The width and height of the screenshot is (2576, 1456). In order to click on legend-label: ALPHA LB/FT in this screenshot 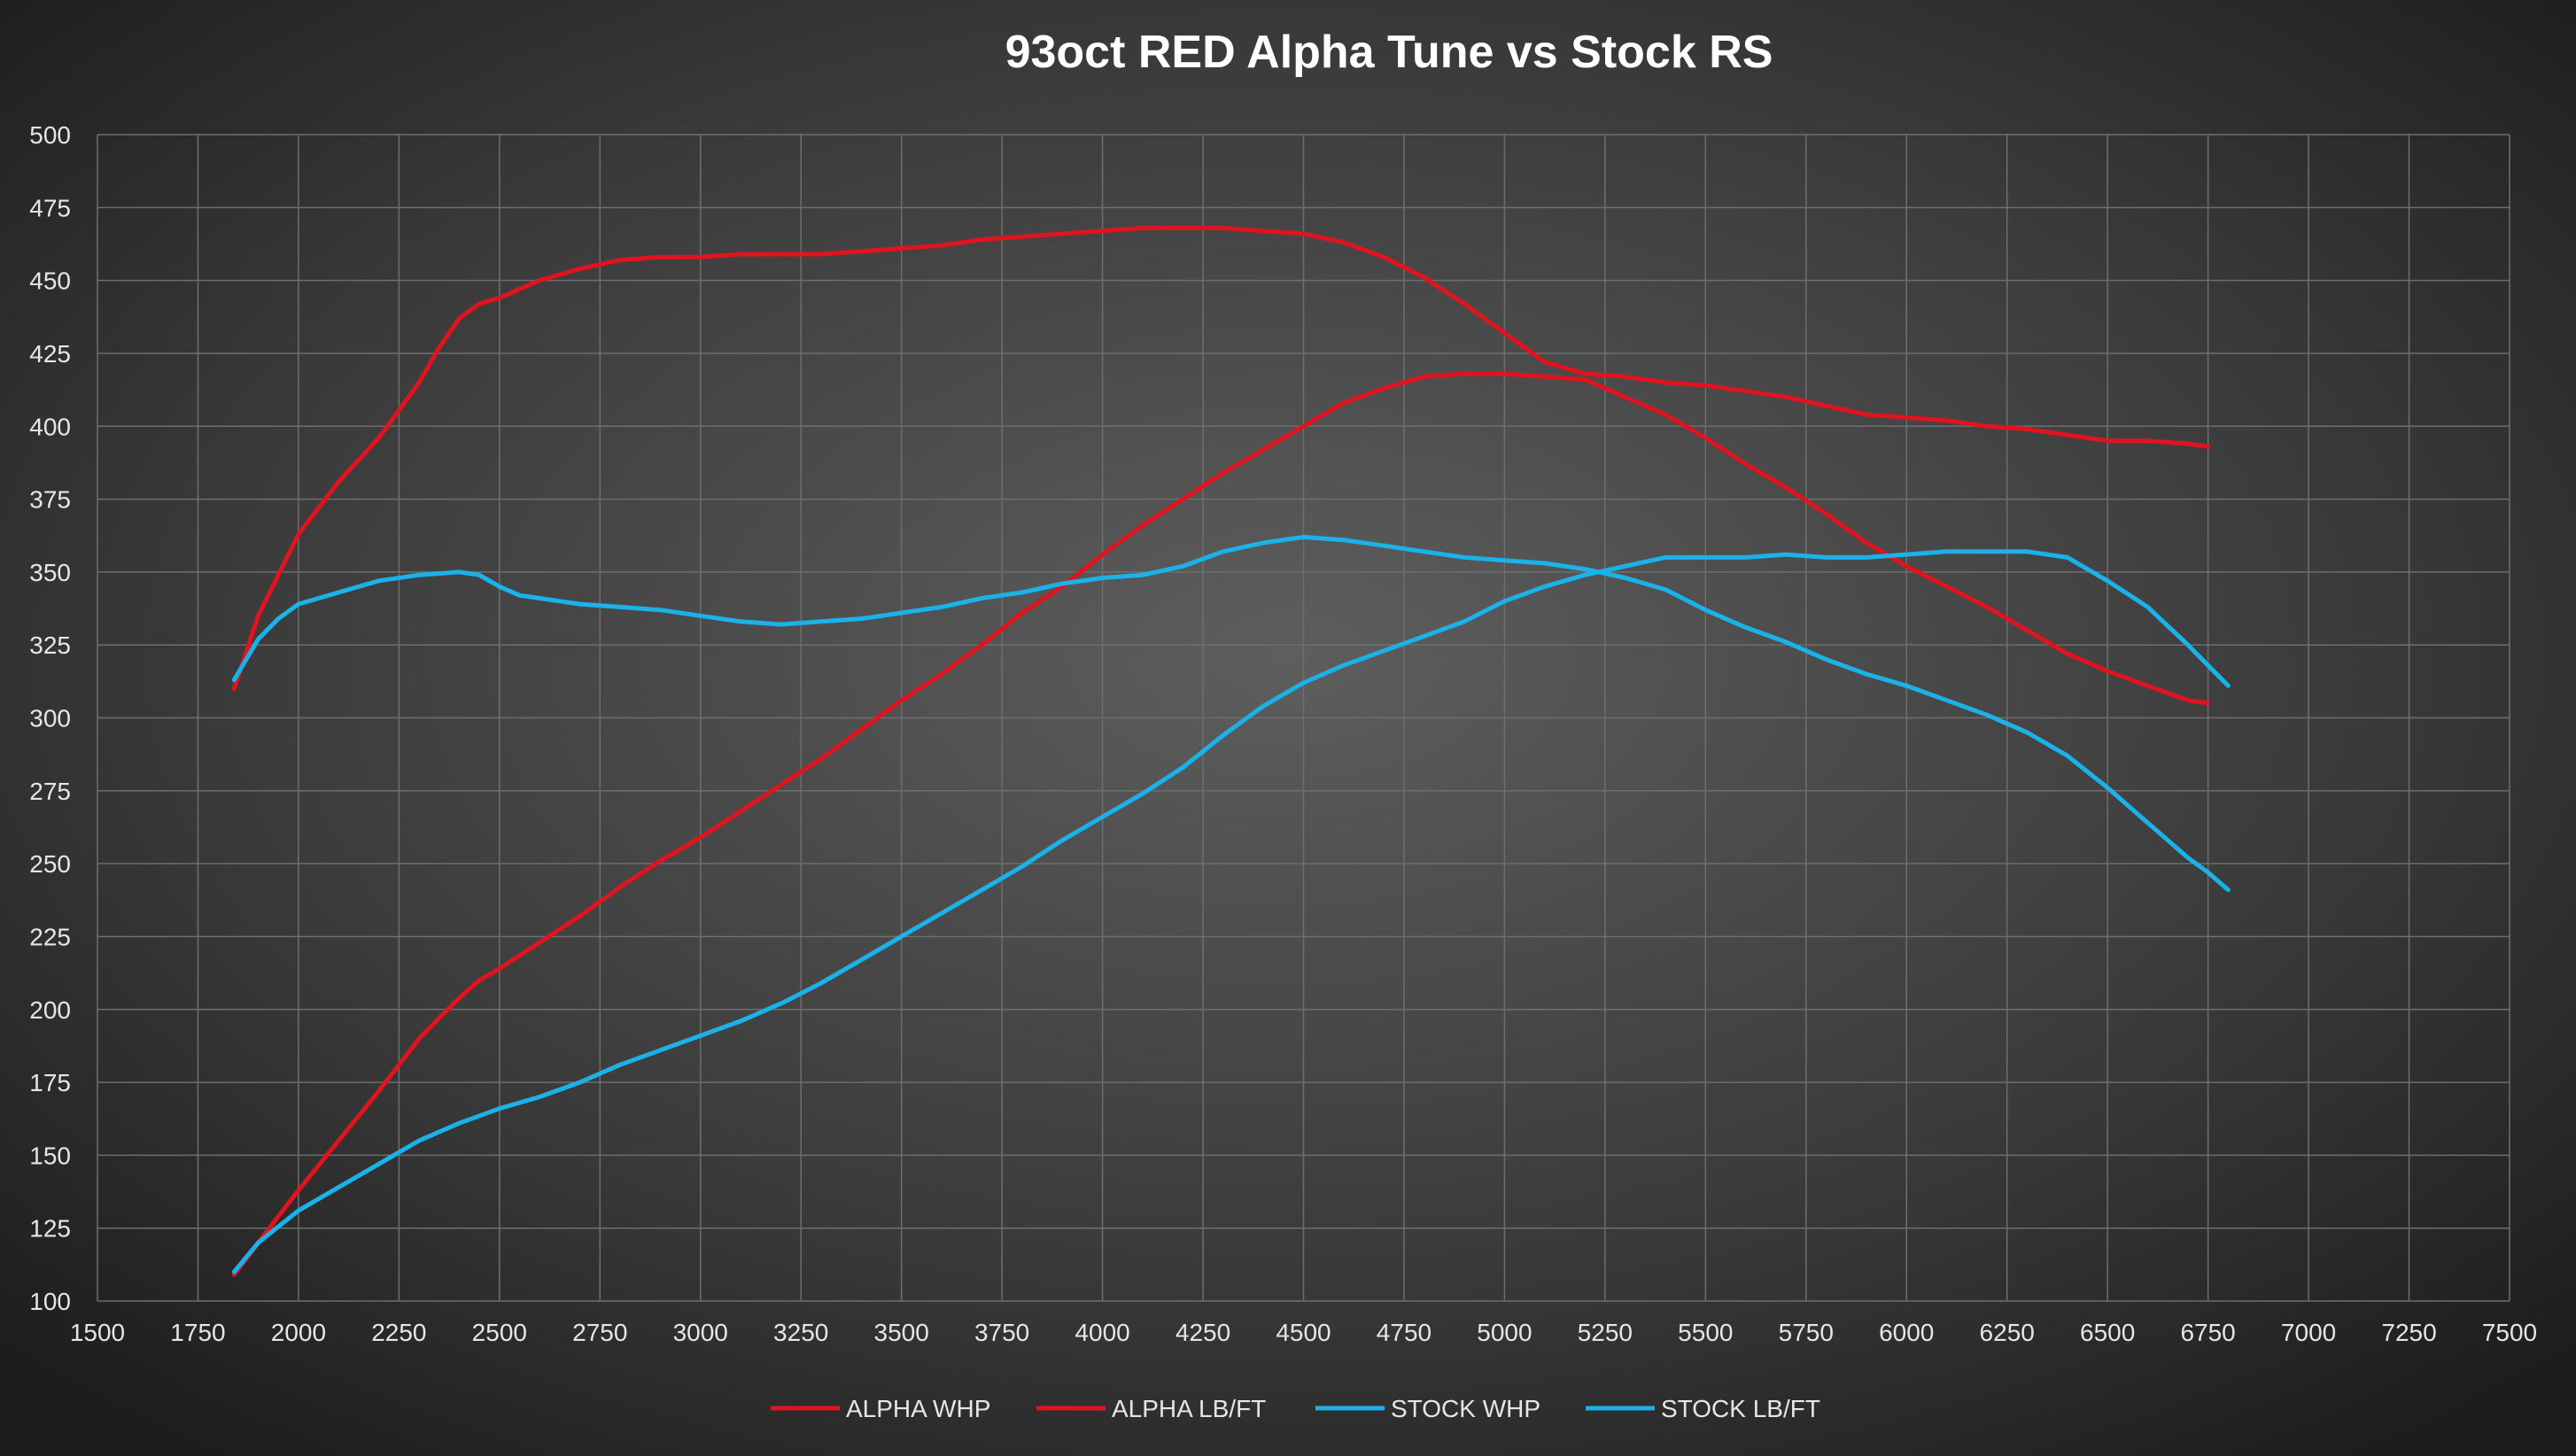, I will do `click(1189, 1408)`.